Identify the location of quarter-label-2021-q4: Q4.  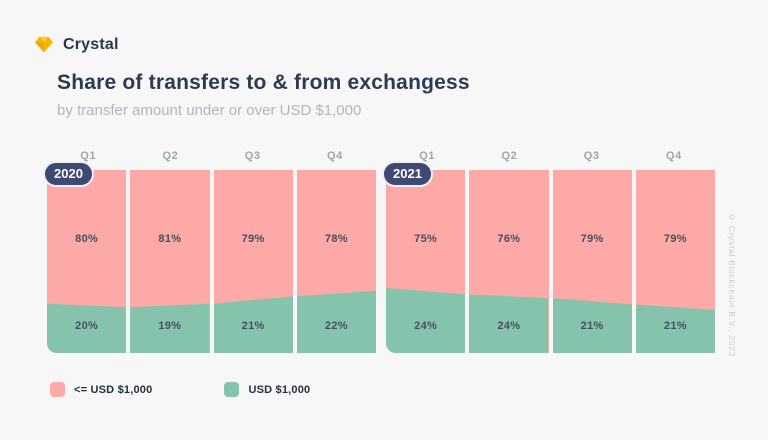
(673, 156).